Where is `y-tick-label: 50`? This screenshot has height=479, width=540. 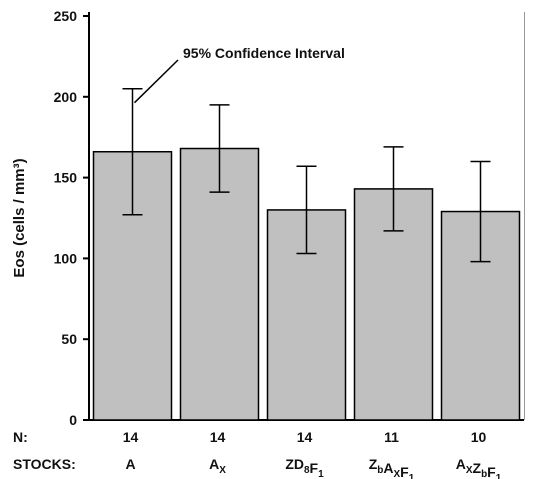 y-tick-label: 50 is located at coordinates (69, 339).